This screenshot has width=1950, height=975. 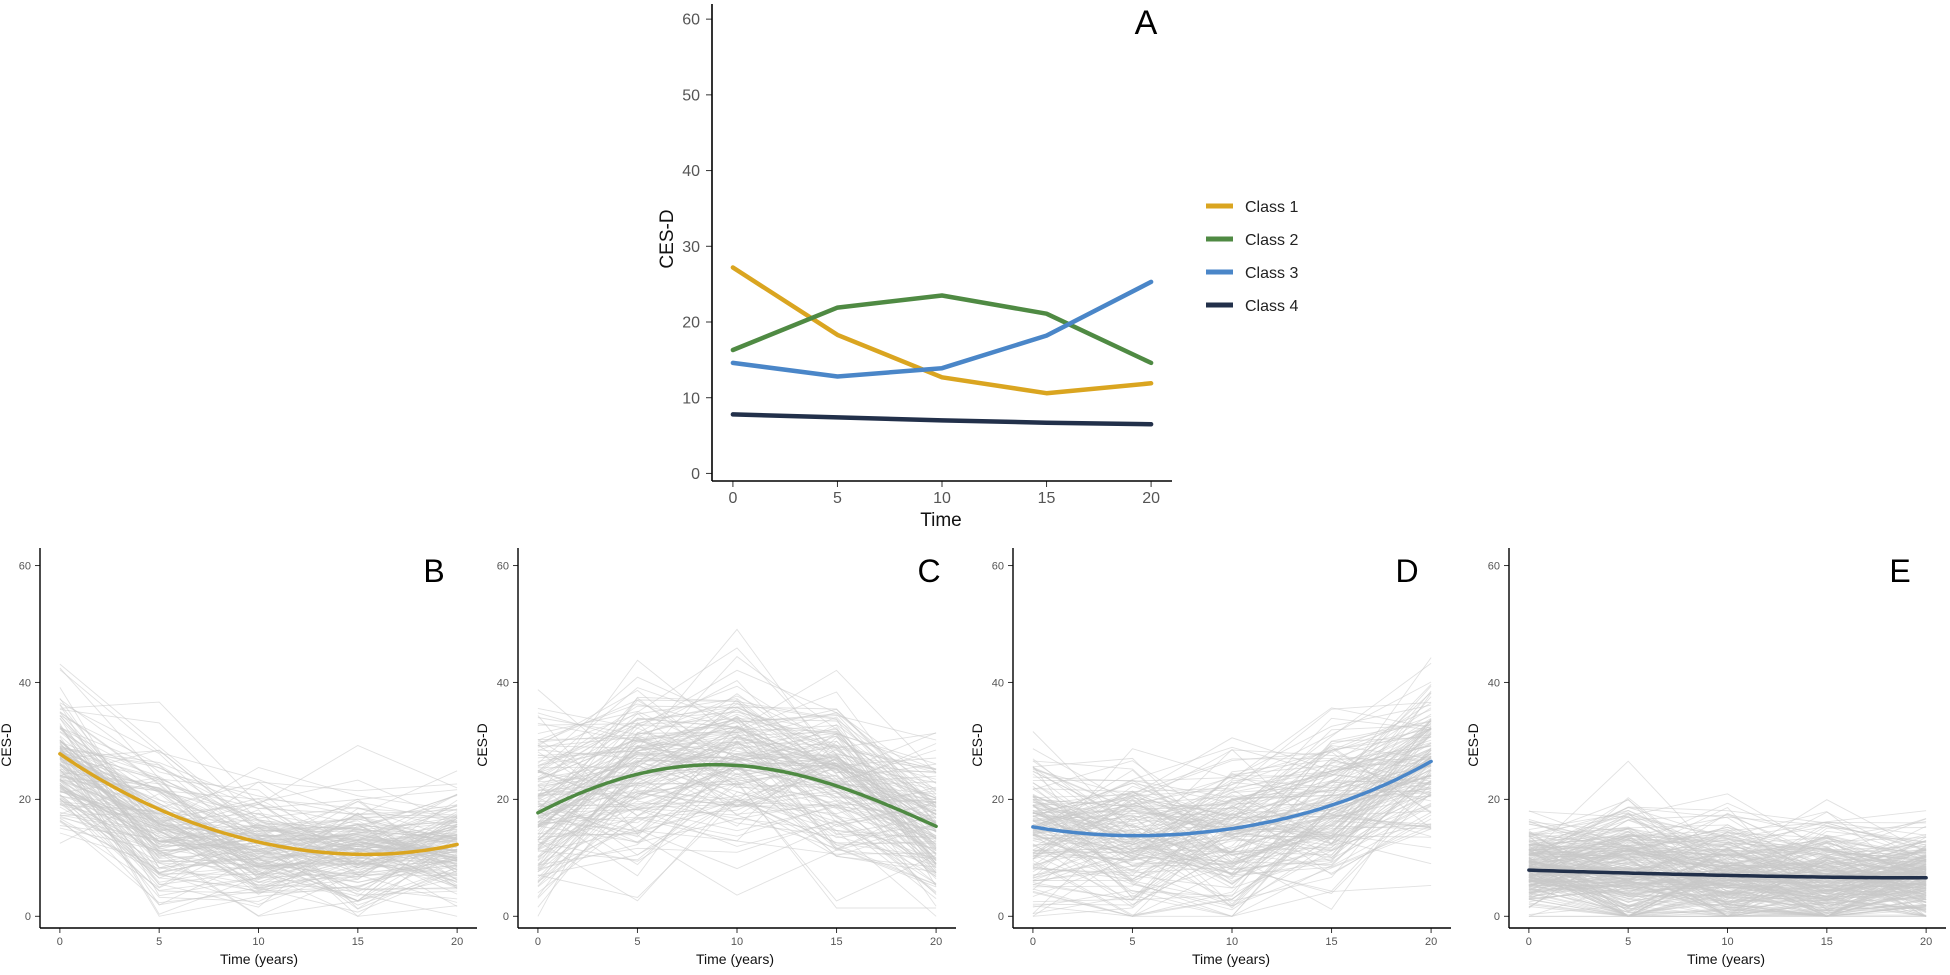 I want to click on y-tick-label: 50, so click(x=691, y=95).